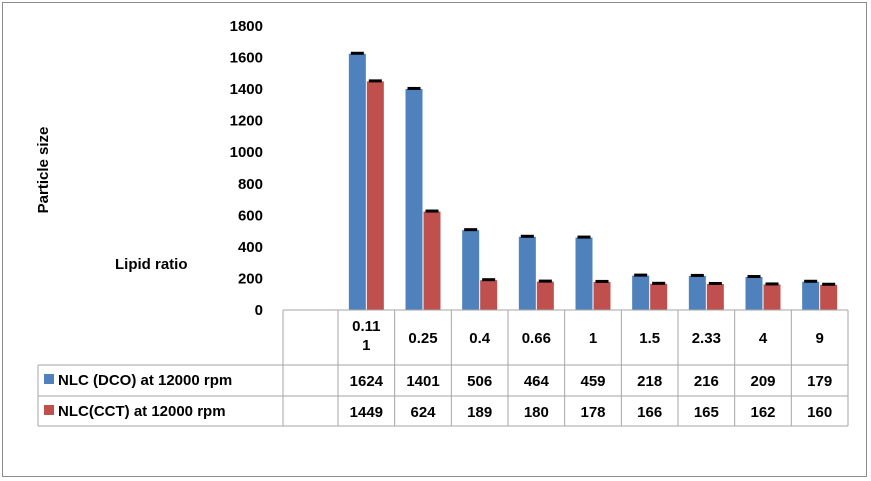  What do you see at coordinates (536, 412) in the screenshot?
I see `data-table-value: 180` at bounding box center [536, 412].